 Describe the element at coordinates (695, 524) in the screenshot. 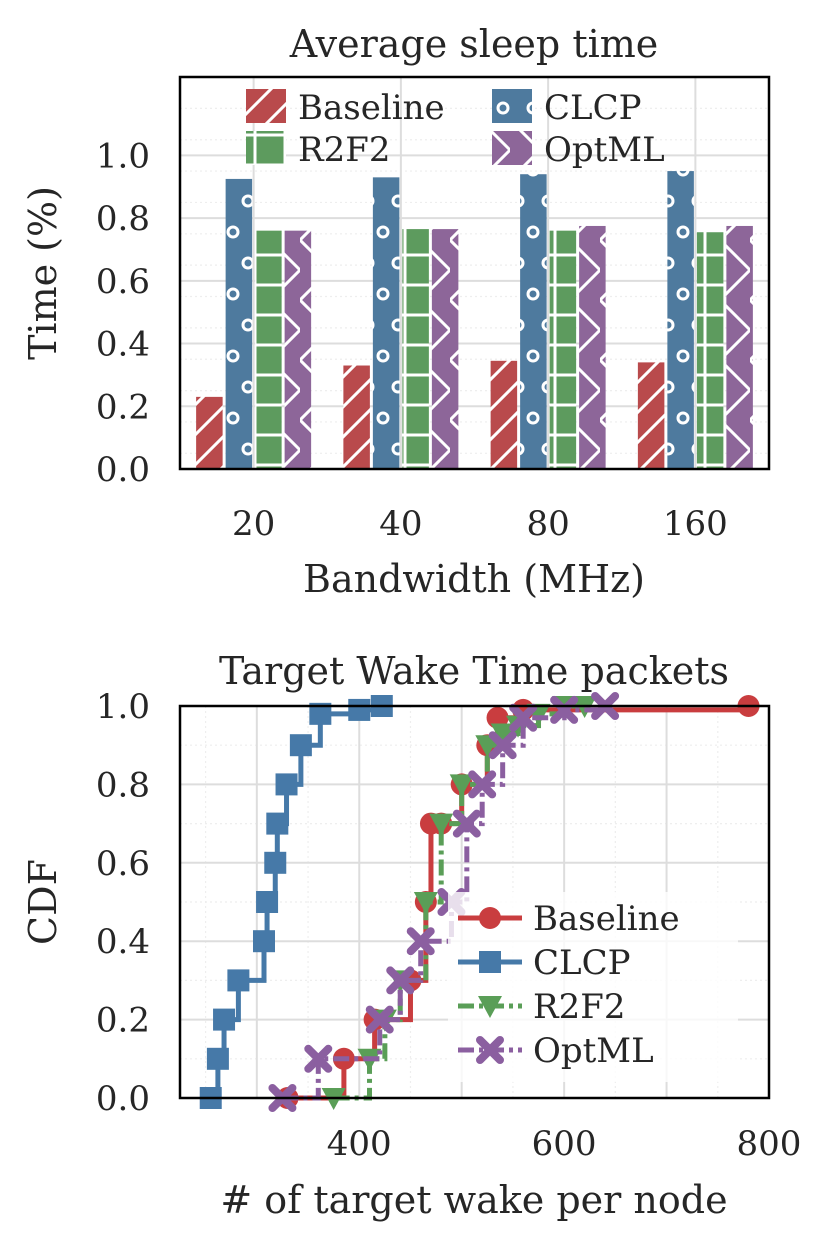

I see `x-tick-label: 160` at that location.